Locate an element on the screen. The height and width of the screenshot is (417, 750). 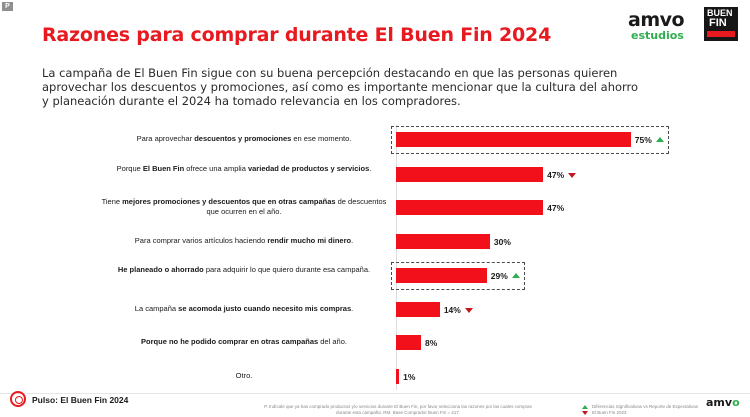
value-label: 75% is located at coordinates (643, 140).